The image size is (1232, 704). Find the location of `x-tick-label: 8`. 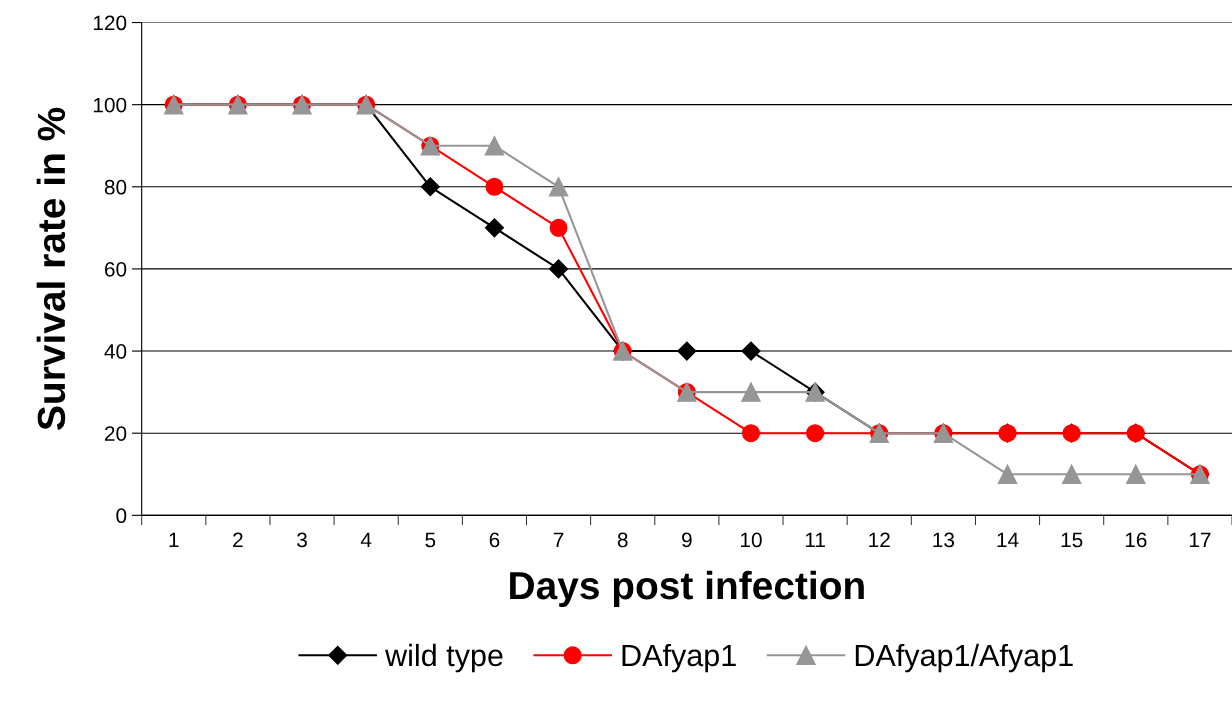

x-tick-label: 8 is located at coordinates (622, 540).